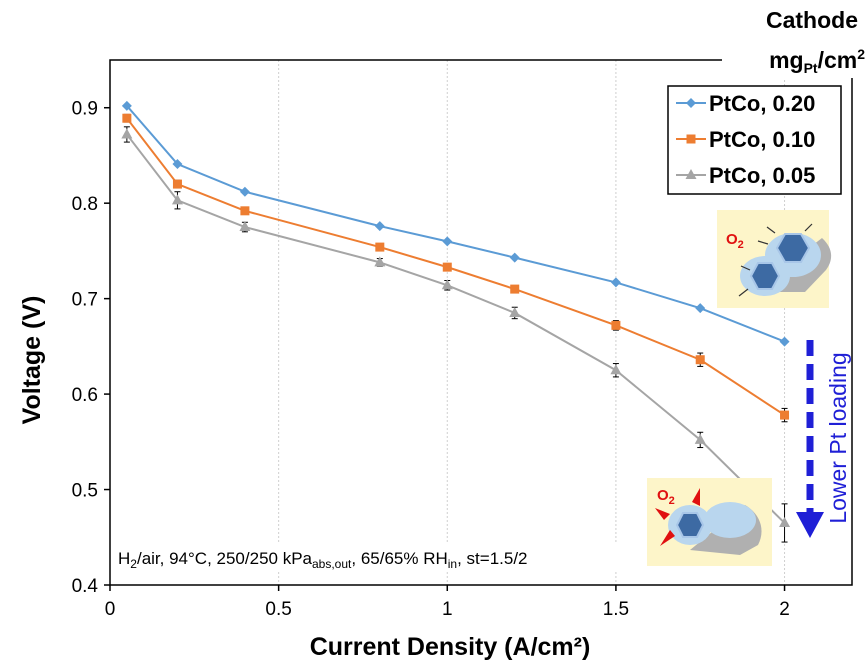 The image size is (865, 667). What do you see at coordinates (666, 497) in the screenshot?
I see `o2-label-low: O2` at bounding box center [666, 497].